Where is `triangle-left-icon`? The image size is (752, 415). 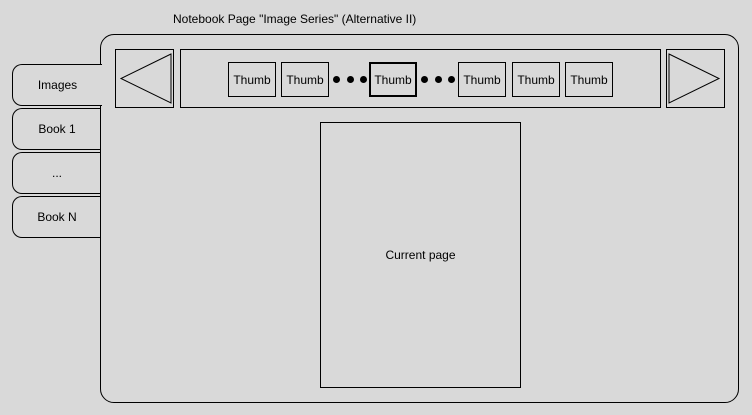 triangle-left-icon is located at coordinates (145, 78).